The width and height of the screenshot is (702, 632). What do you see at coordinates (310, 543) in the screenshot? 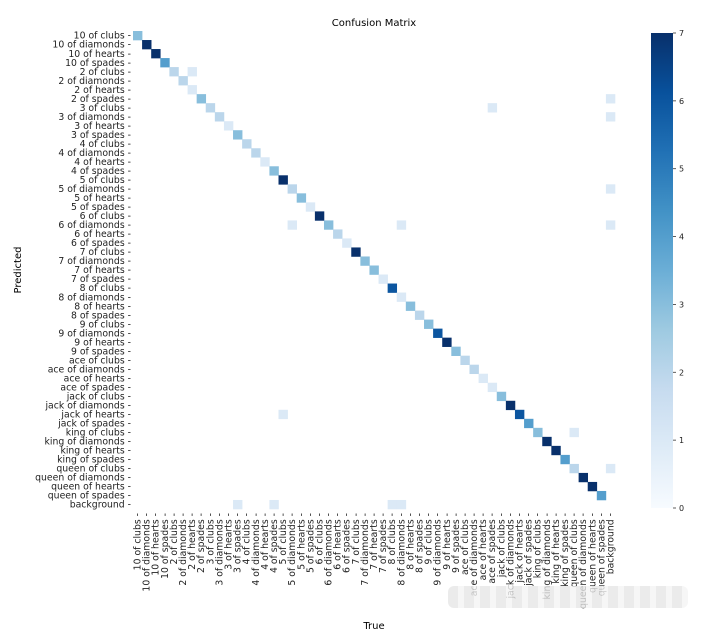
I see `x-tick-label: 5 of spades -` at bounding box center [310, 543].